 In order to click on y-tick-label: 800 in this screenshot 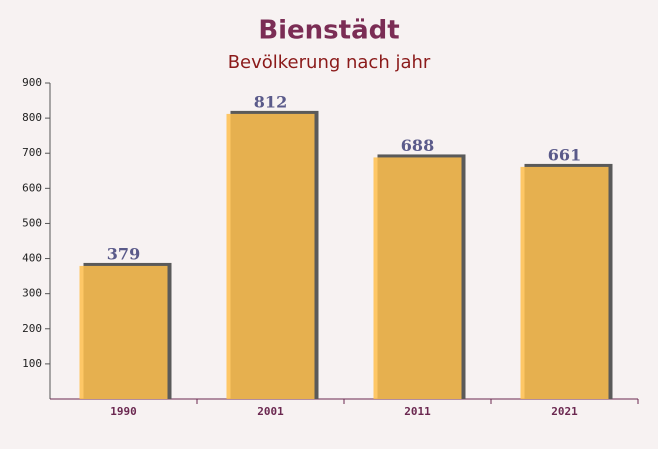, I will do `click(32, 117)`.